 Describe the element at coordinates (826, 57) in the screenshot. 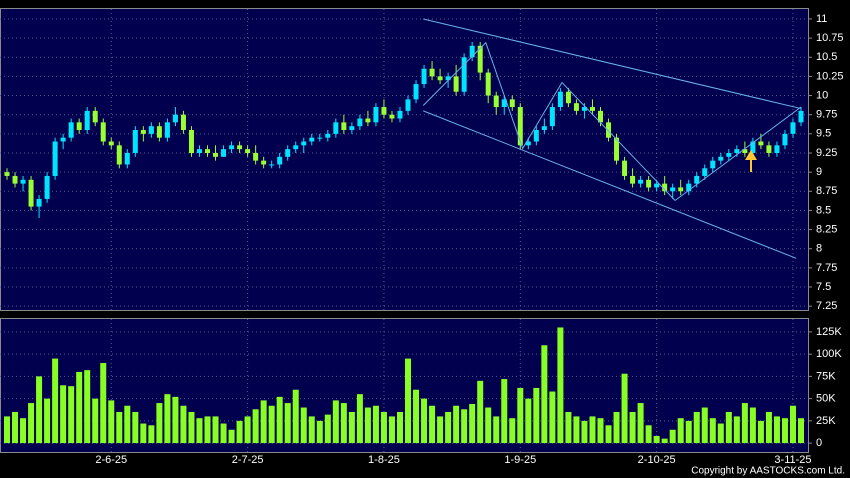

I see `y-tick-label: 10.5` at that location.